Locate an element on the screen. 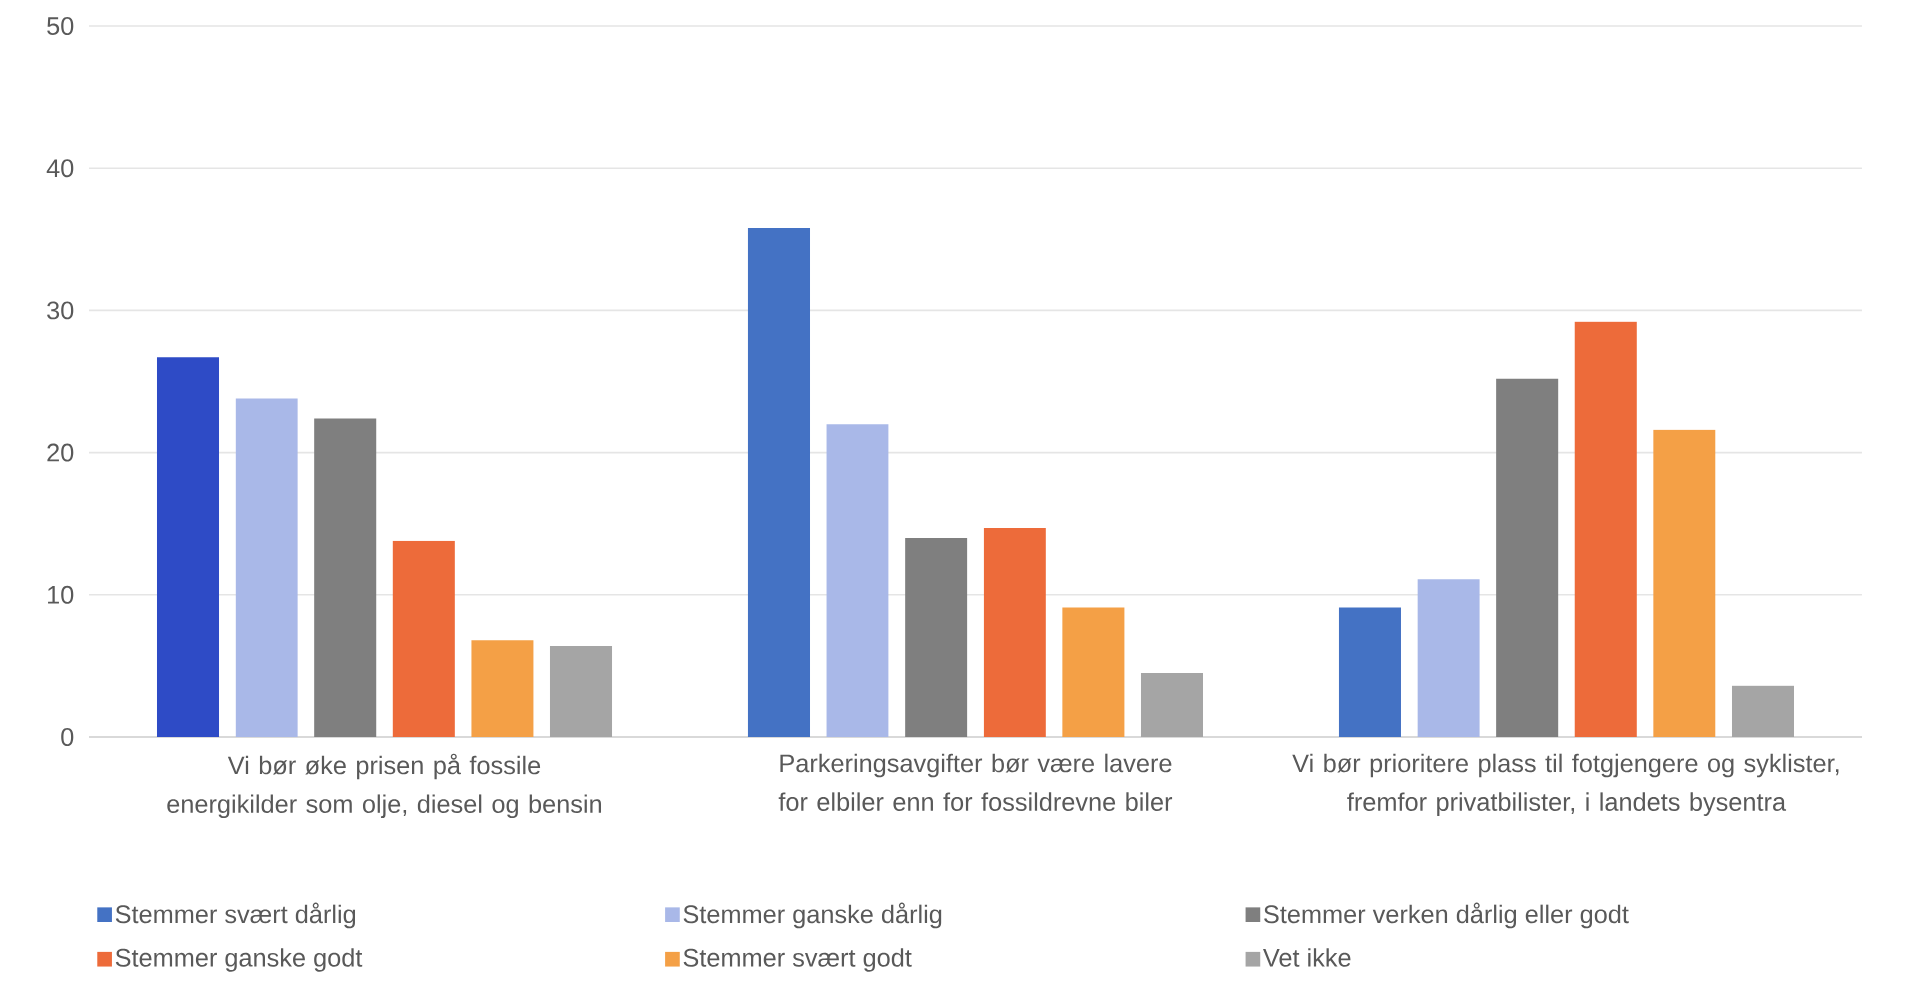 This screenshot has width=1914, height=999. legend-label: Vet ikke is located at coordinates (1307, 957).